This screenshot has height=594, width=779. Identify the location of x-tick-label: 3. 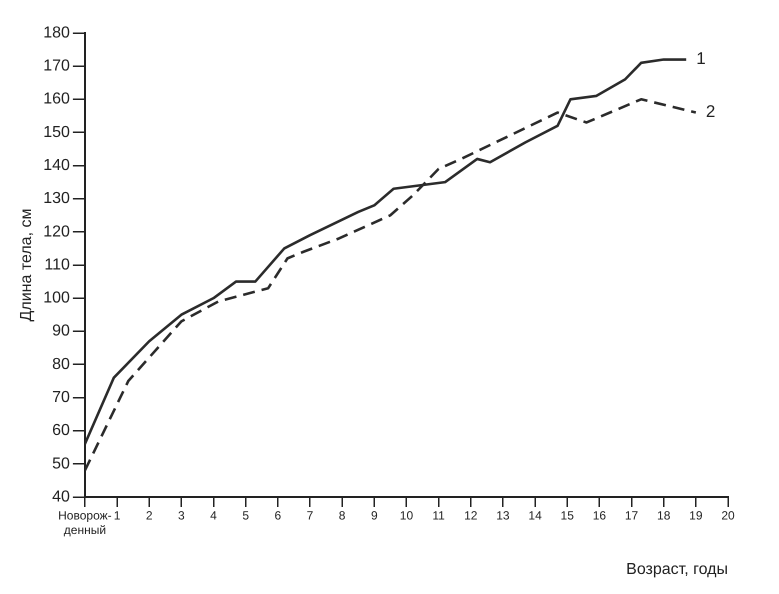
(182, 515).